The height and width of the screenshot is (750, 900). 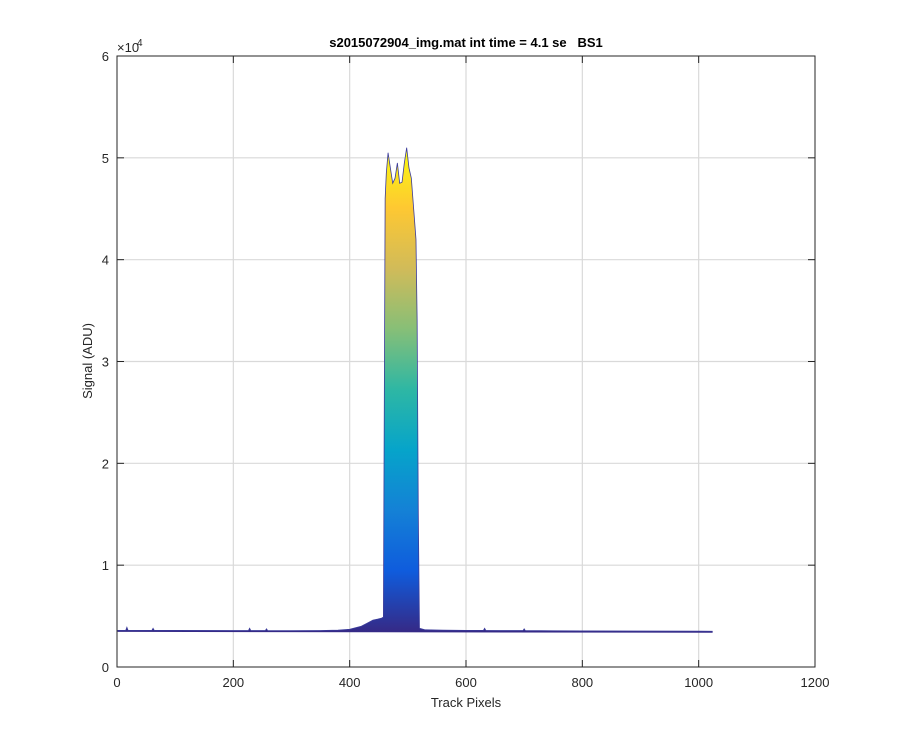 I want to click on y-tick-label: 1, so click(x=105, y=565).